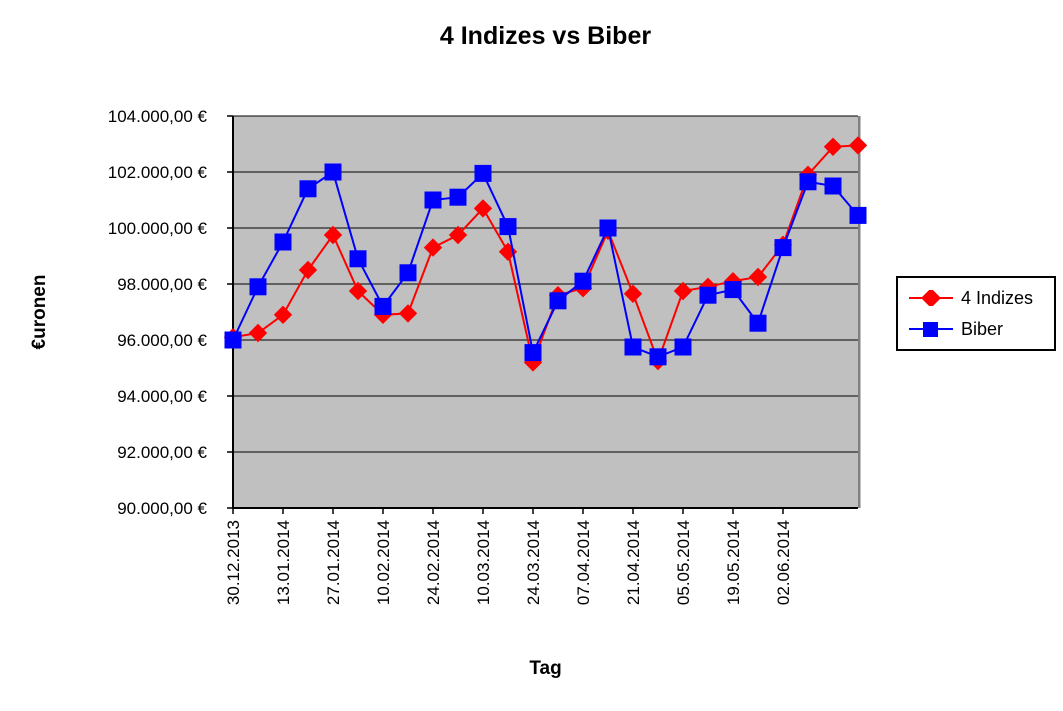 Image resolution: width=1063 pixels, height=711 pixels. What do you see at coordinates (162, 396) in the screenshot?
I see `y-tick-label: 94.000,00 €` at bounding box center [162, 396].